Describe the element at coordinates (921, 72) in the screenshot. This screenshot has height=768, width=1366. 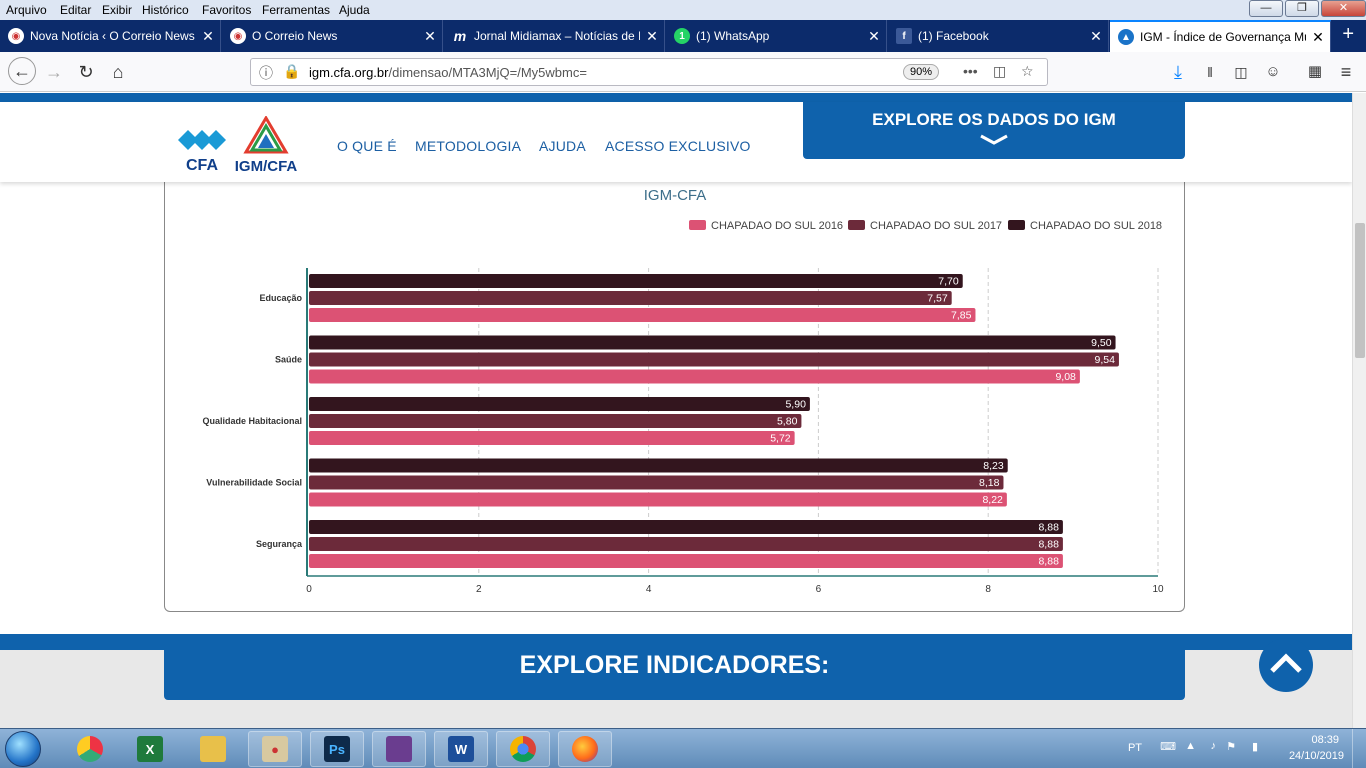
I see `zoom-badge: 90%` at that location.